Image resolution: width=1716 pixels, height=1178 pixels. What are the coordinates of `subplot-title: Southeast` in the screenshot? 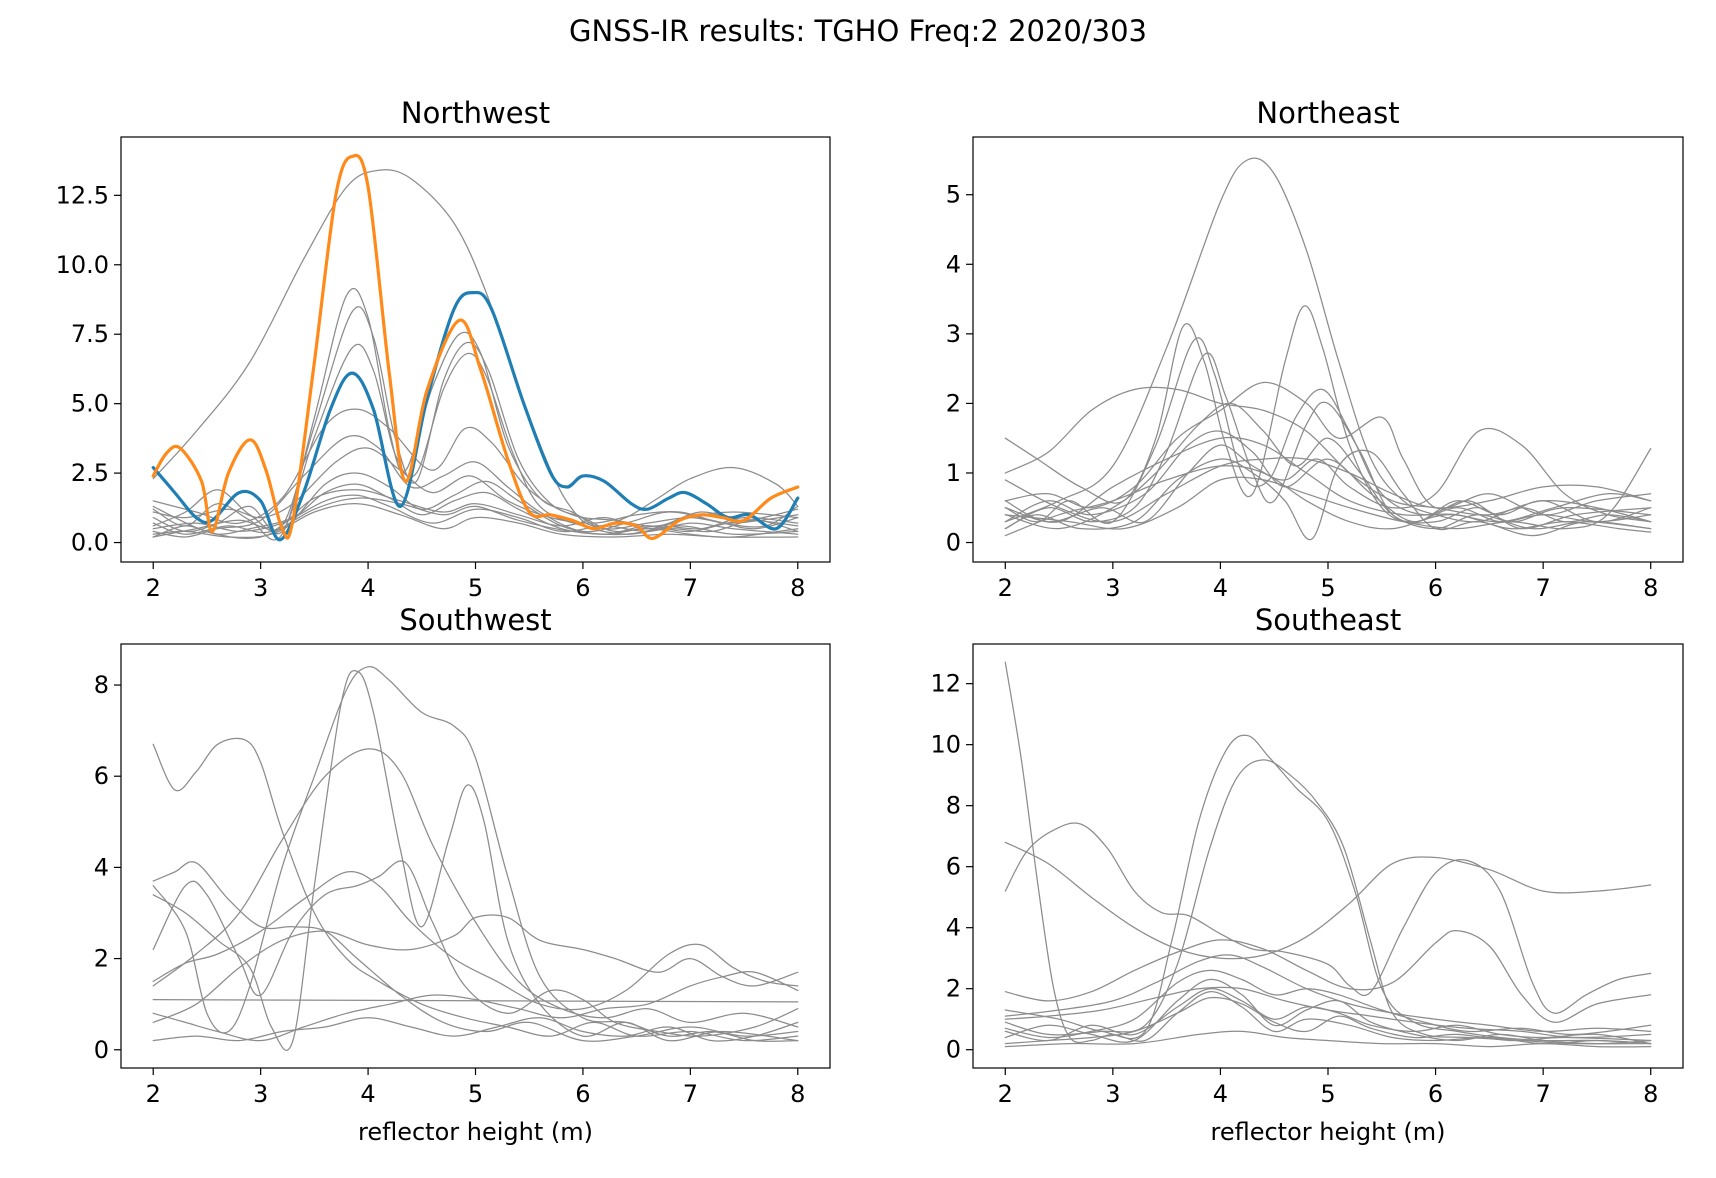 It's located at (1328, 620).